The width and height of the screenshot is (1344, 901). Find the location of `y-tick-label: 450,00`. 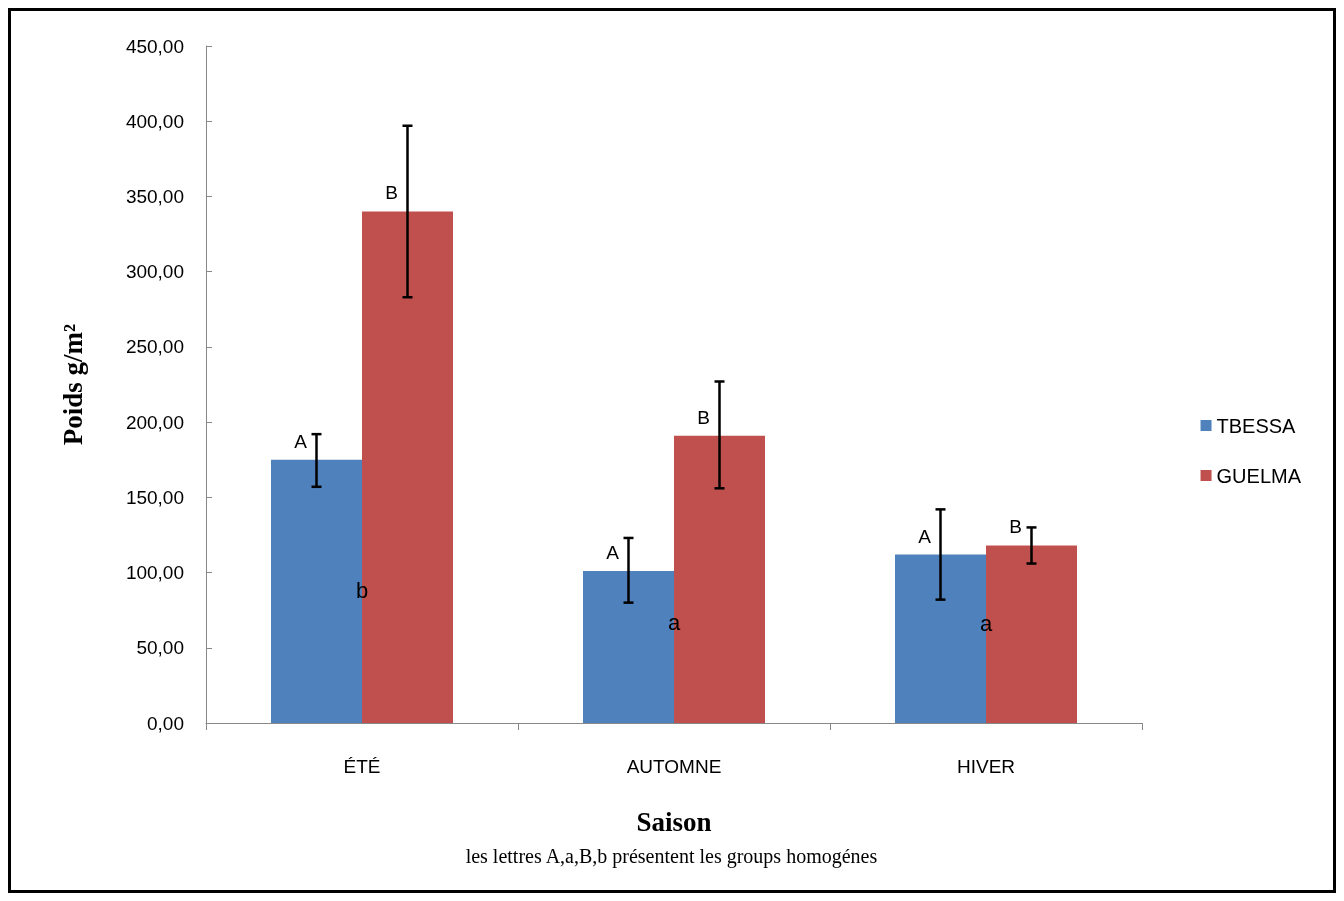

y-tick-label: 450,00 is located at coordinates (154, 46).